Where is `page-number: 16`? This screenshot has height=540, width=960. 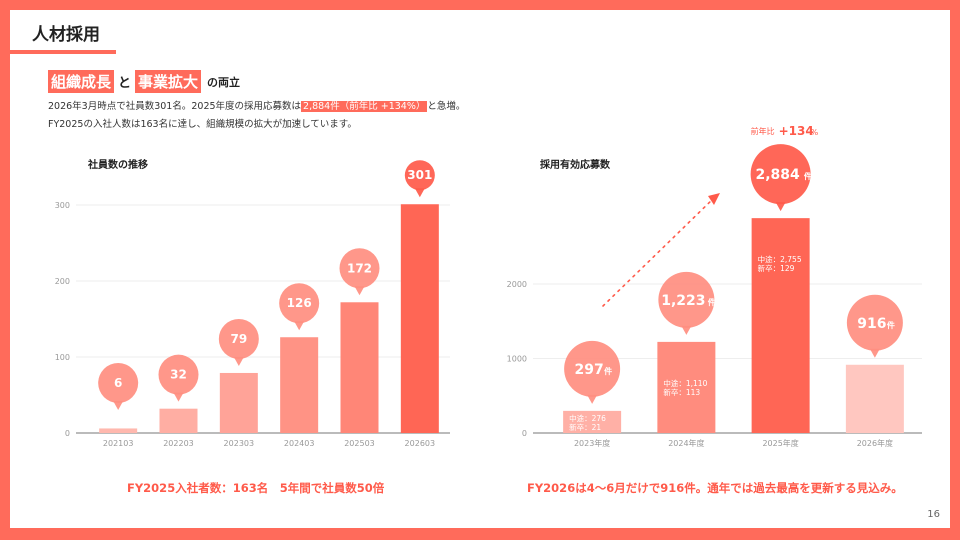
page-number: 16 is located at coordinates (933, 514).